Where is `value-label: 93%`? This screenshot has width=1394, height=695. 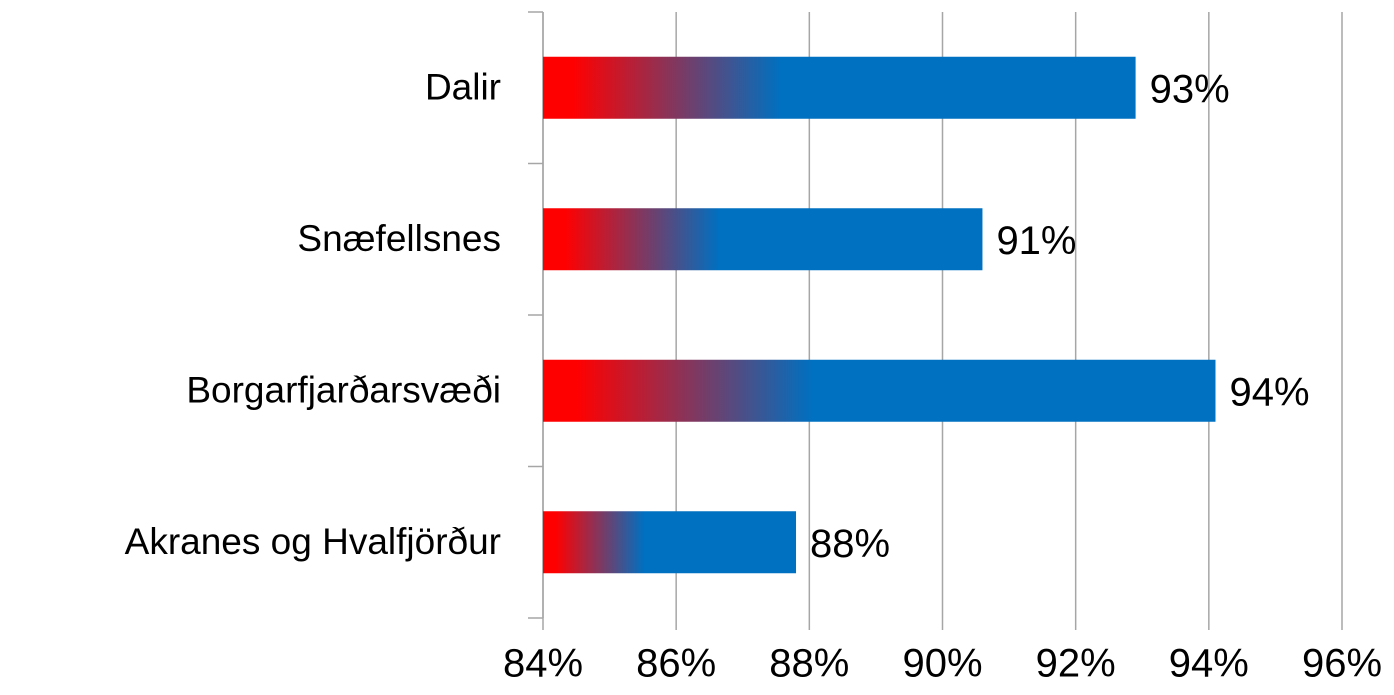 value-label: 93% is located at coordinates (1190, 89).